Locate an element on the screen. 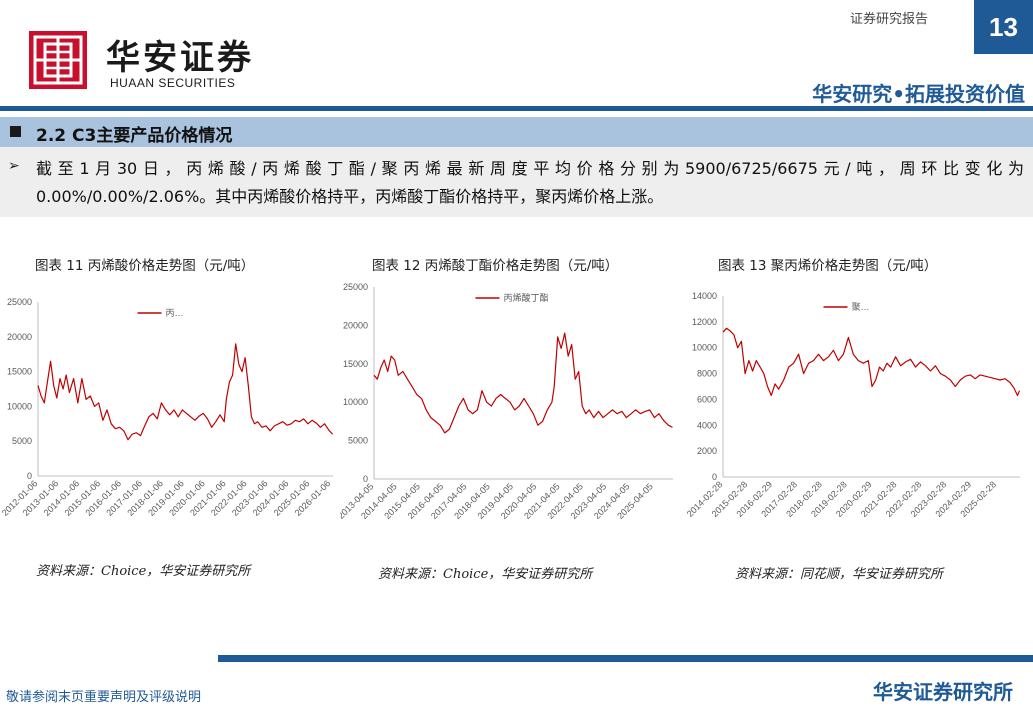 This screenshot has width=1033, height=713. disclaimer-link: 敬请参阅末页重要声明及评级说明 is located at coordinates (104, 697).